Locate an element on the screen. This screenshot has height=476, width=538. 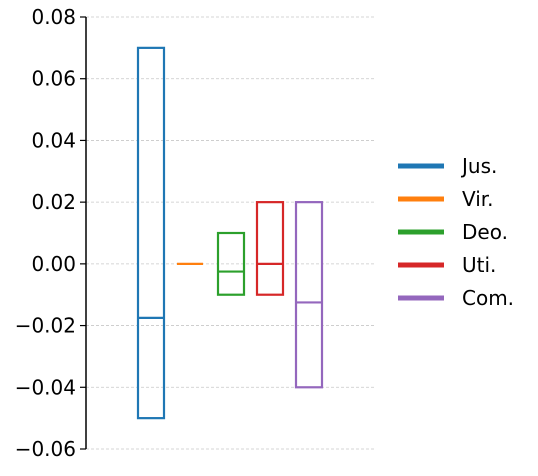
legend-item: Deo. is located at coordinates (453, 232).